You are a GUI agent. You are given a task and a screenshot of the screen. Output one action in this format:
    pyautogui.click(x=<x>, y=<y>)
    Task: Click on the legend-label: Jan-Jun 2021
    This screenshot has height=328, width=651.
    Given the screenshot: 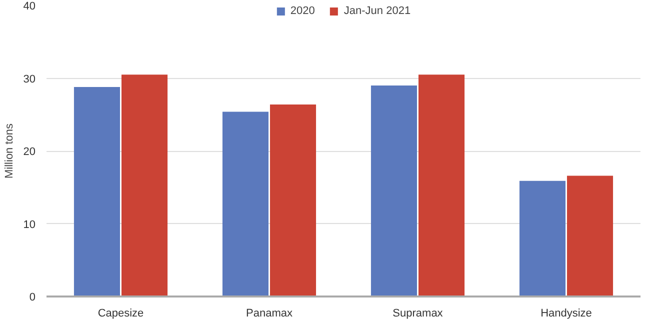 What is the action you would take?
    pyautogui.click(x=377, y=11)
    